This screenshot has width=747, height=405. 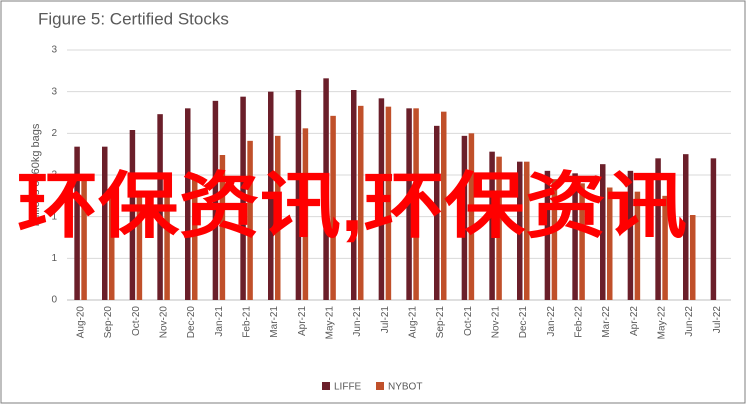 What do you see at coordinates (523, 322) in the screenshot?
I see `x-tick-label: Dec-21` at bounding box center [523, 322].